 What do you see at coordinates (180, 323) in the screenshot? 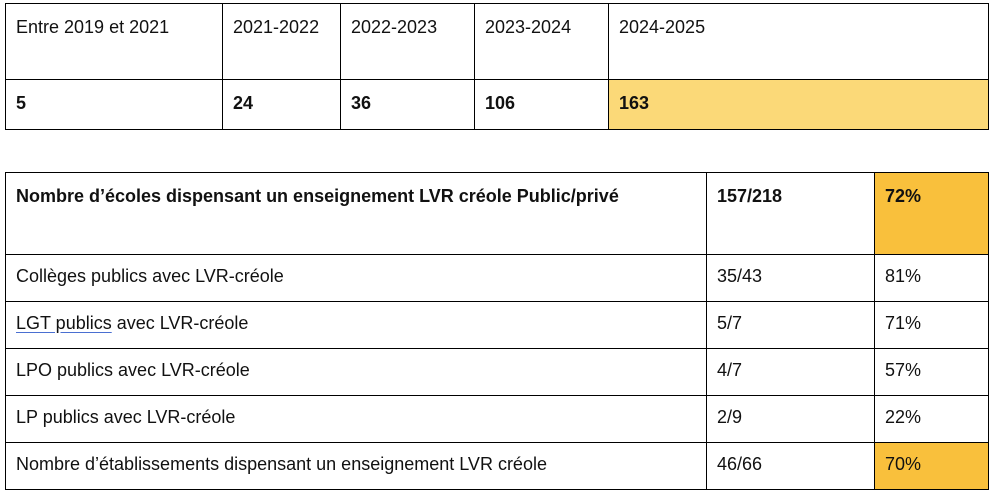
I see `row-label-rest: avec LVR-créole` at bounding box center [180, 323].